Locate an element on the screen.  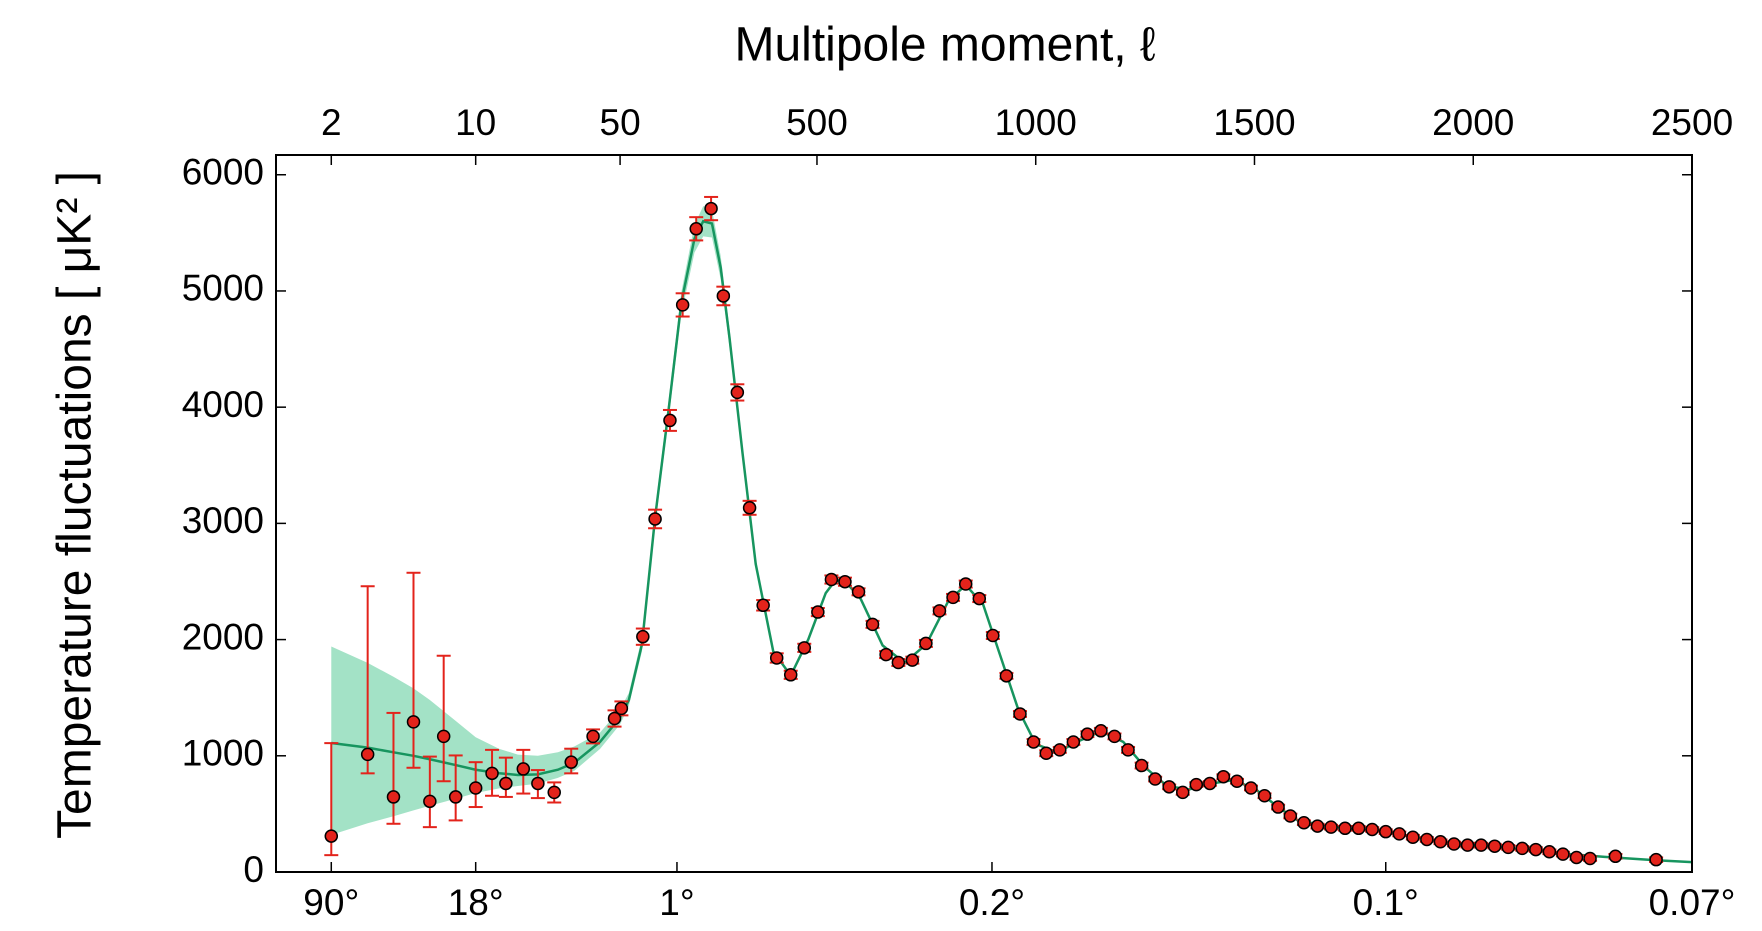
y-tick-label: 3000 is located at coordinates (223, 520).